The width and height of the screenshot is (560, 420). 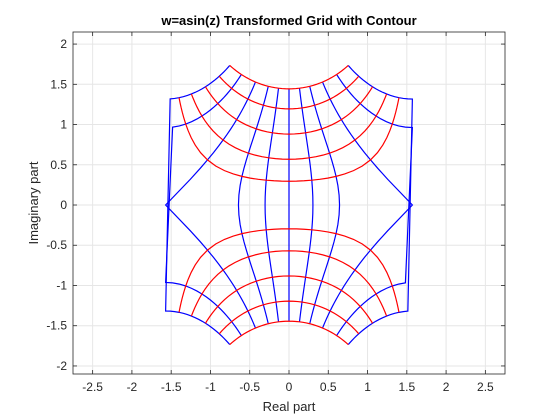 What do you see at coordinates (61, 285) in the screenshot?
I see `y-tick-label: -1` at bounding box center [61, 285].